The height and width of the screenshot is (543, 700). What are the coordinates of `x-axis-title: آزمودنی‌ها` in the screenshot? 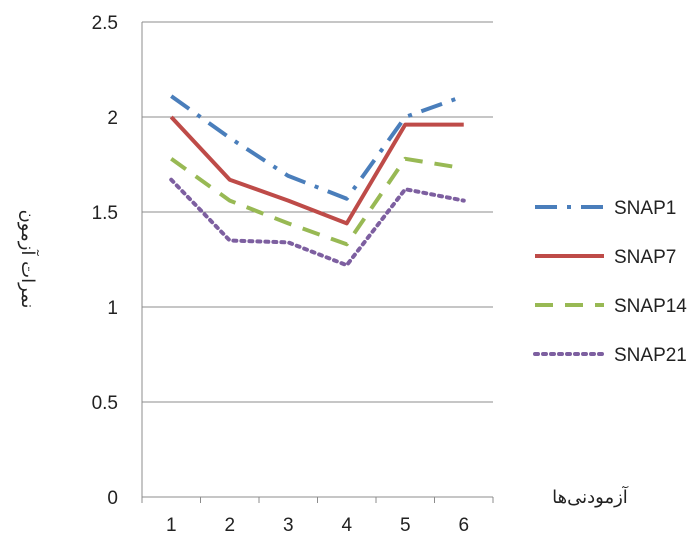 It's located at (590, 496).